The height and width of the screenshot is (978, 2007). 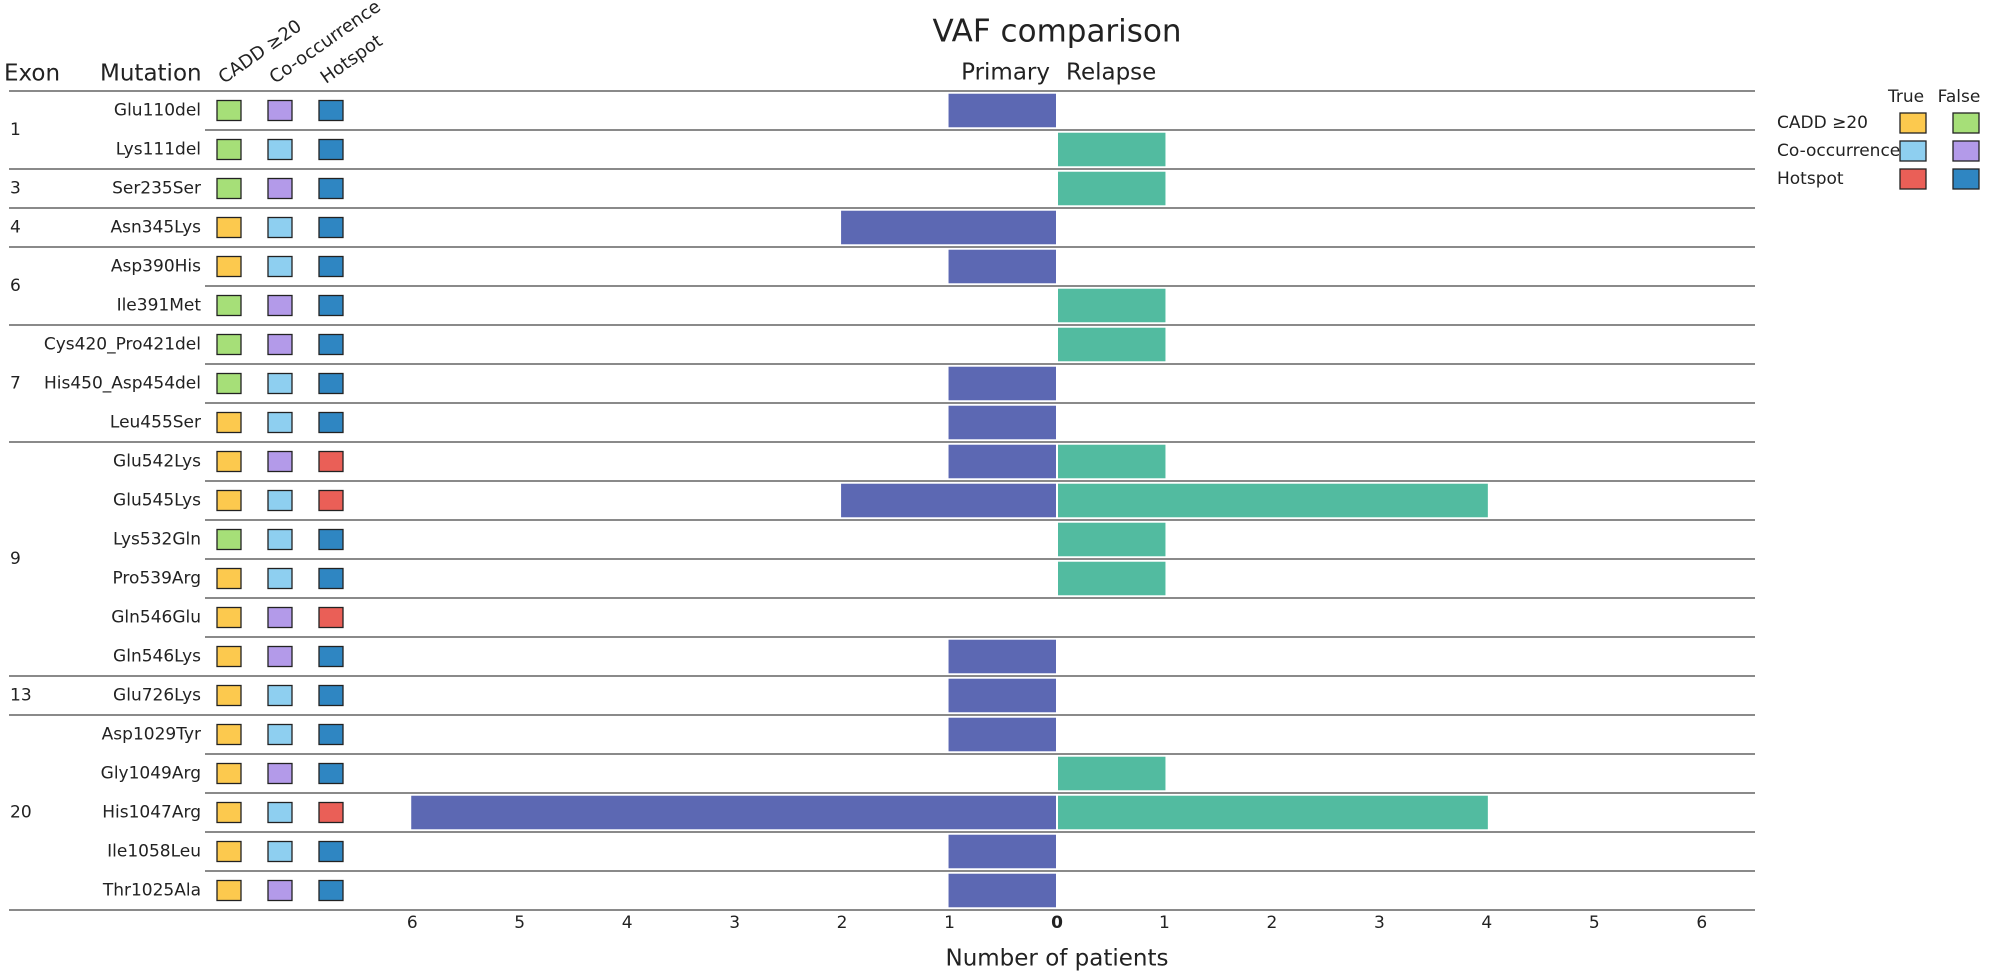 I want to click on mutation-label: Ile391Met, so click(x=159, y=306).